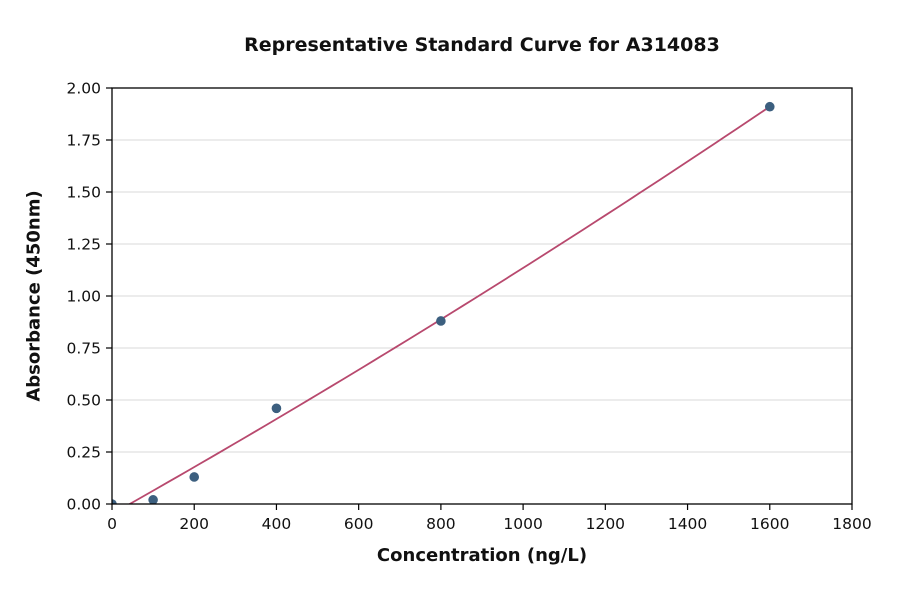 The width and height of the screenshot is (900, 594). What do you see at coordinates (83, 453) in the screenshot?
I see `y-tick-label: 0.25` at bounding box center [83, 453].